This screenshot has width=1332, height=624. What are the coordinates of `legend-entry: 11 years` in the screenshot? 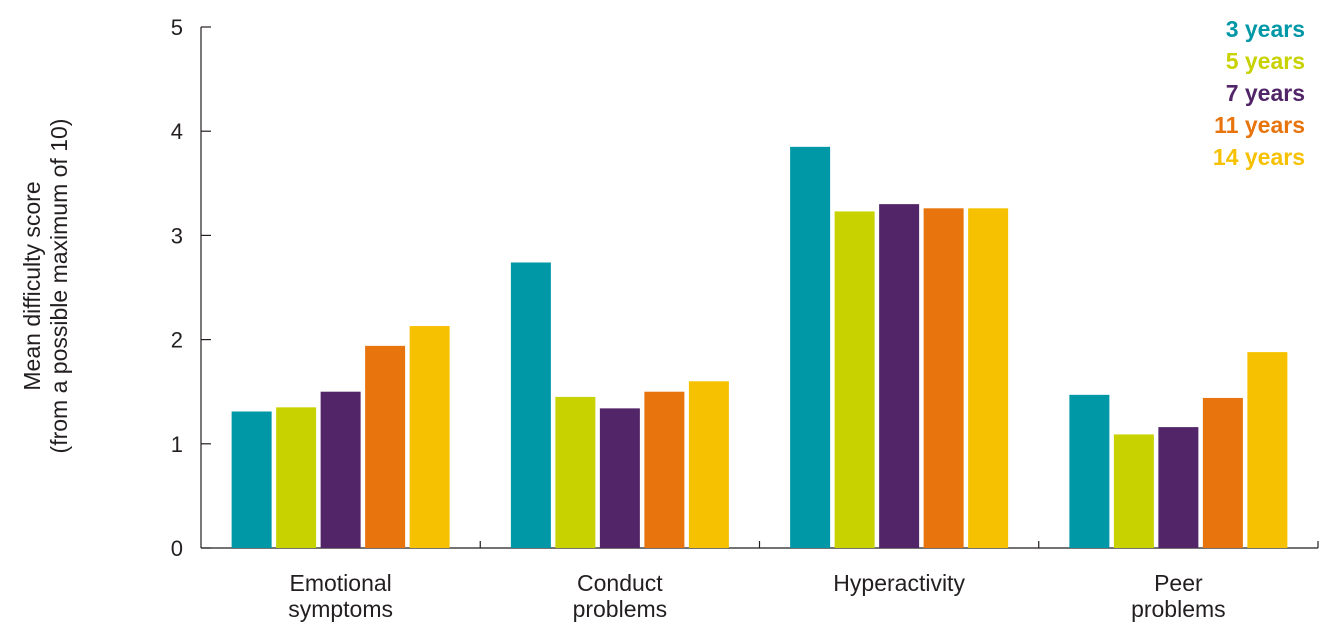 It's located at (1259, 125).